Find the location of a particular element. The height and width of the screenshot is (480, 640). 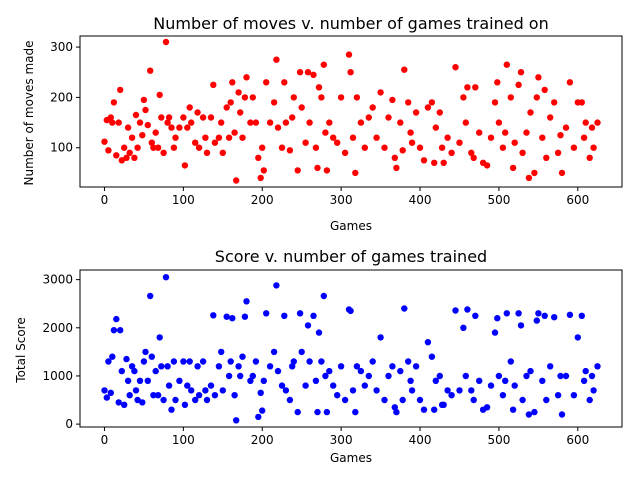

chart-moves-xlabel: Games is located at coordinates (351, 226).